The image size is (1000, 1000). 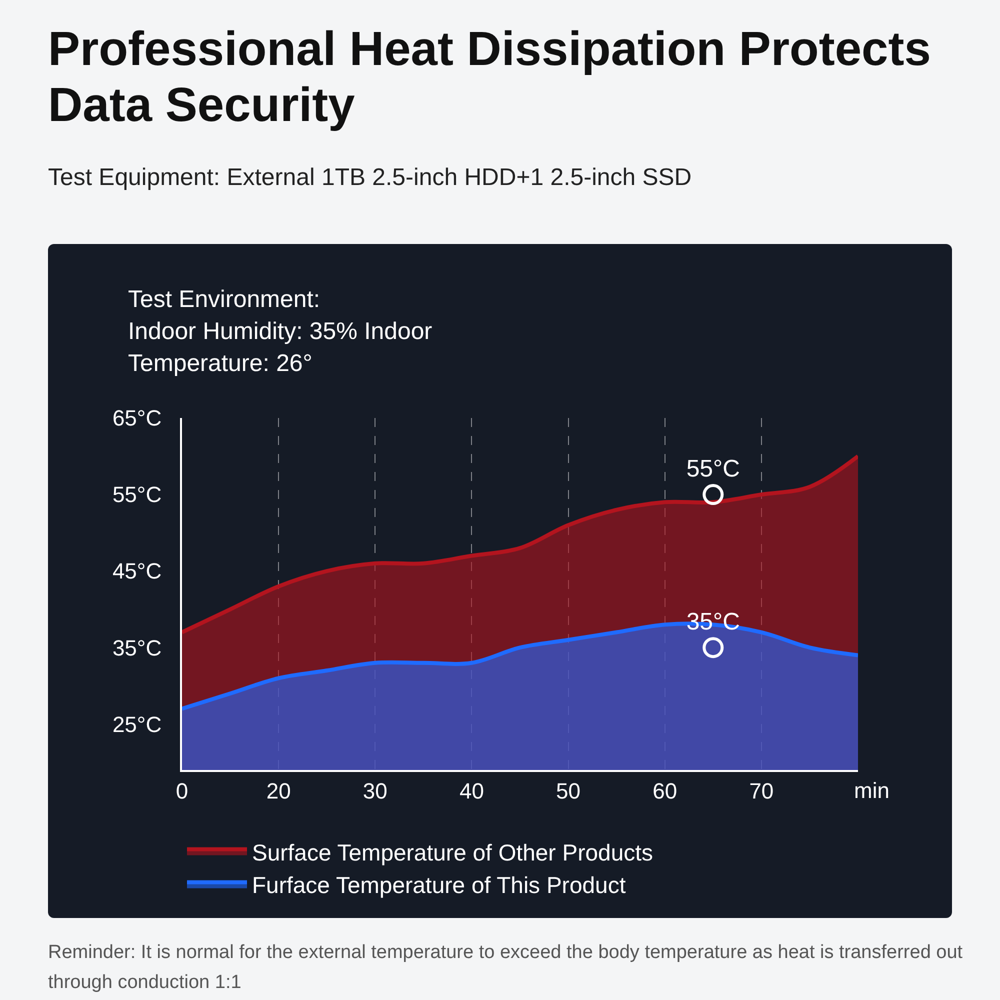 What do you see at coordinates (137, 495) in the screenshot?
I see `y-tick-label: 55°C` at bounding box center [137, 495].